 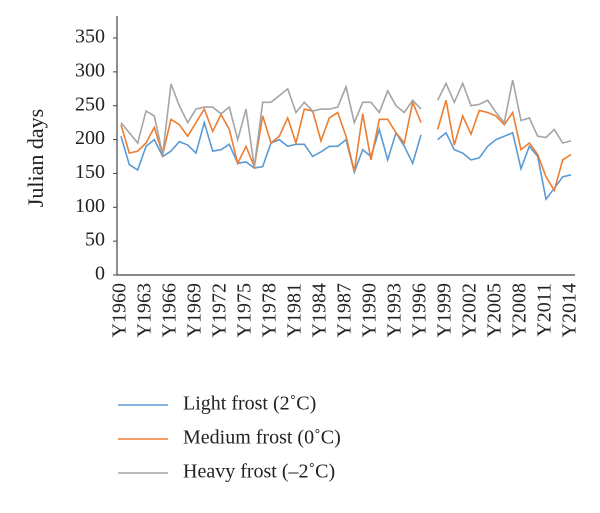 What do you see at coordinates (495, 310) in the screenshot?
I see `x-tick-label: Y2005` at bounding box center [495, 310].